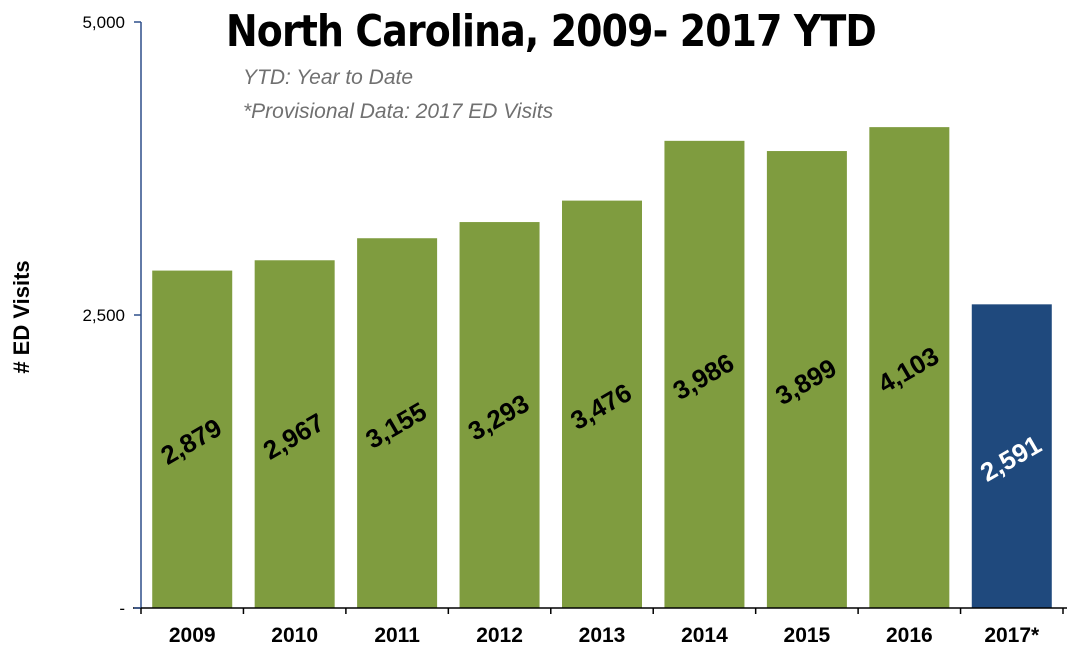  What do you see at coordinates (398, 111) in the screenshot?
I see `note-provisional: *Provisional Data: 2017 ED Visits` at bounding box center [398, 111].